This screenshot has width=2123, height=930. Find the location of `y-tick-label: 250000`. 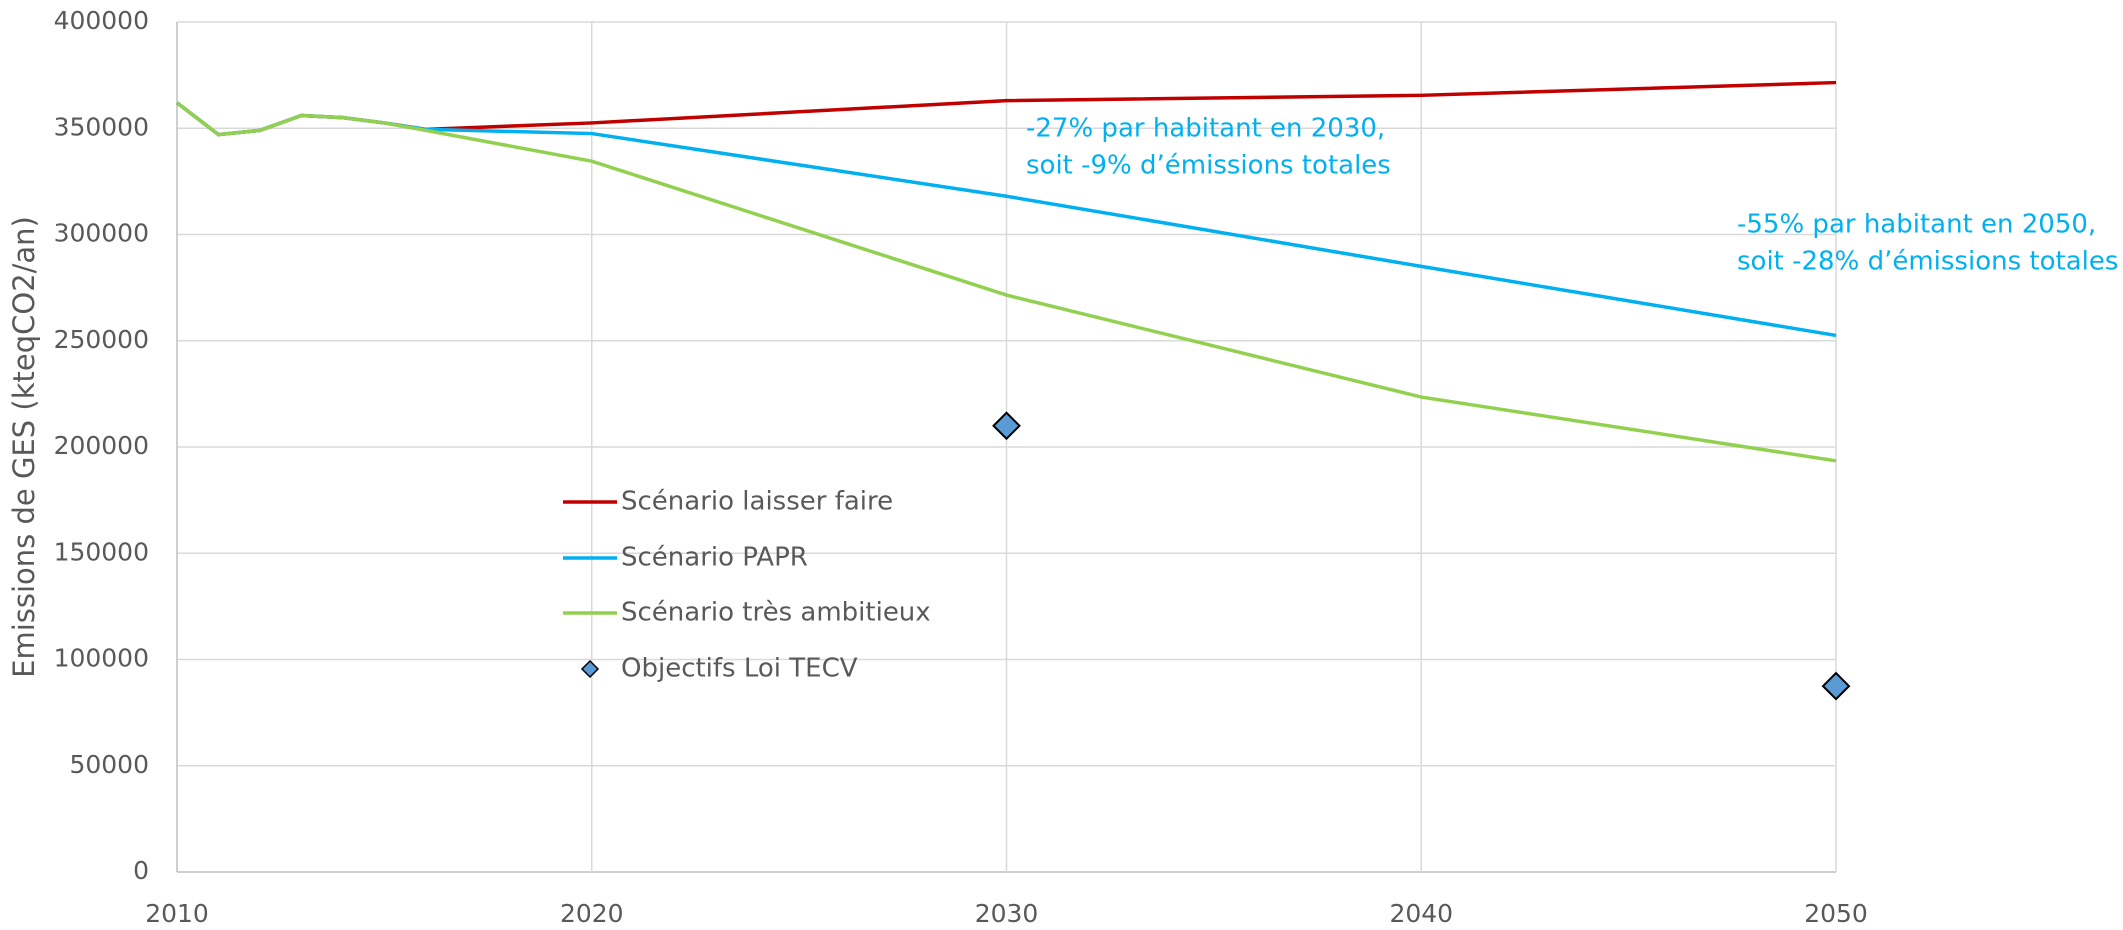

y-tick-label: 250000 is located at coordinates (101, 339).